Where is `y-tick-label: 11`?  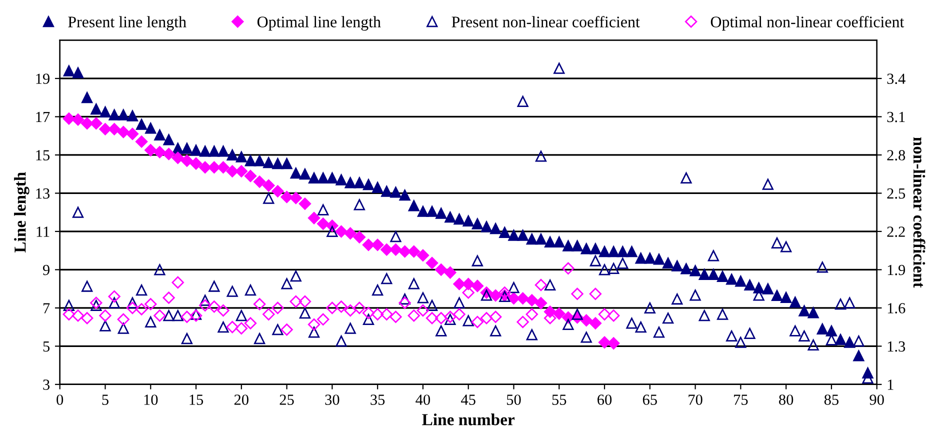 y-tick-label: 11 is located at coordinates (43, 231).